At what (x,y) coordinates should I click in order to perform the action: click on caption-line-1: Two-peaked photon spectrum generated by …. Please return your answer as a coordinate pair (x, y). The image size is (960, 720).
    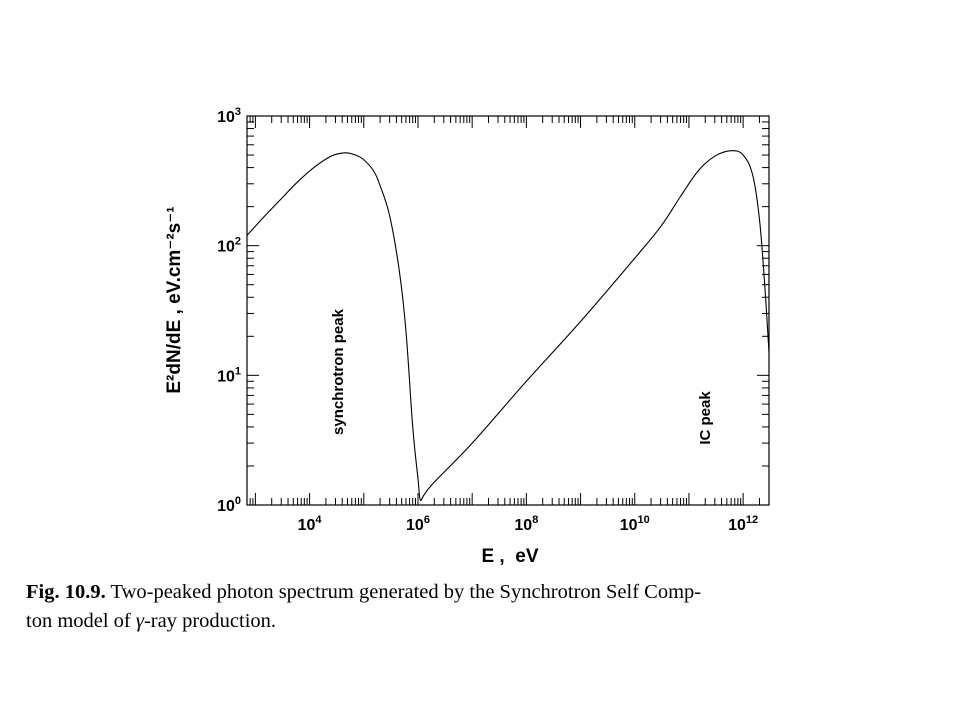
    Looking at the image, I should click on (406, 592).